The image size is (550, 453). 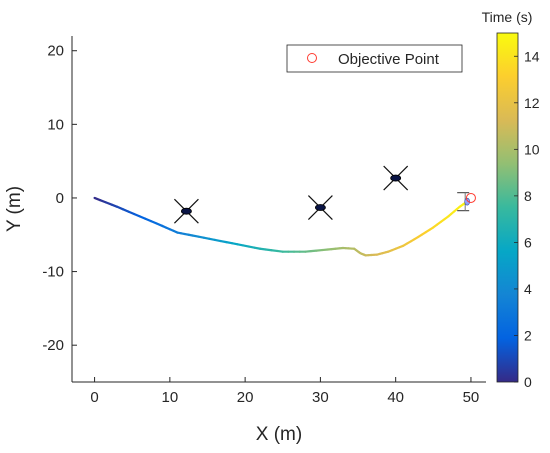 What do you see at coordinates (170, 397) in the screenshot?
I see `x-tick-label: 10` at bounding box center [170, 397].